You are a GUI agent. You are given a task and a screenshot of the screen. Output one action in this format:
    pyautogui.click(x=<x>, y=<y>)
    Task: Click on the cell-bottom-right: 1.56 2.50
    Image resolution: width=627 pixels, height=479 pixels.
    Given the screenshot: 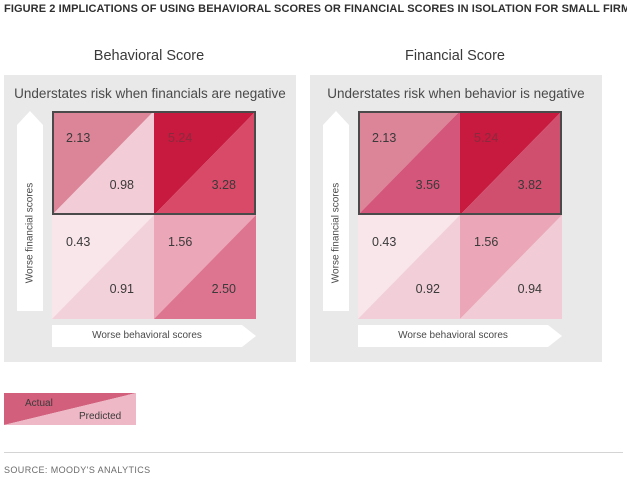 What is the action you would take?
    pyautogui.click(x=205, y=267)
    